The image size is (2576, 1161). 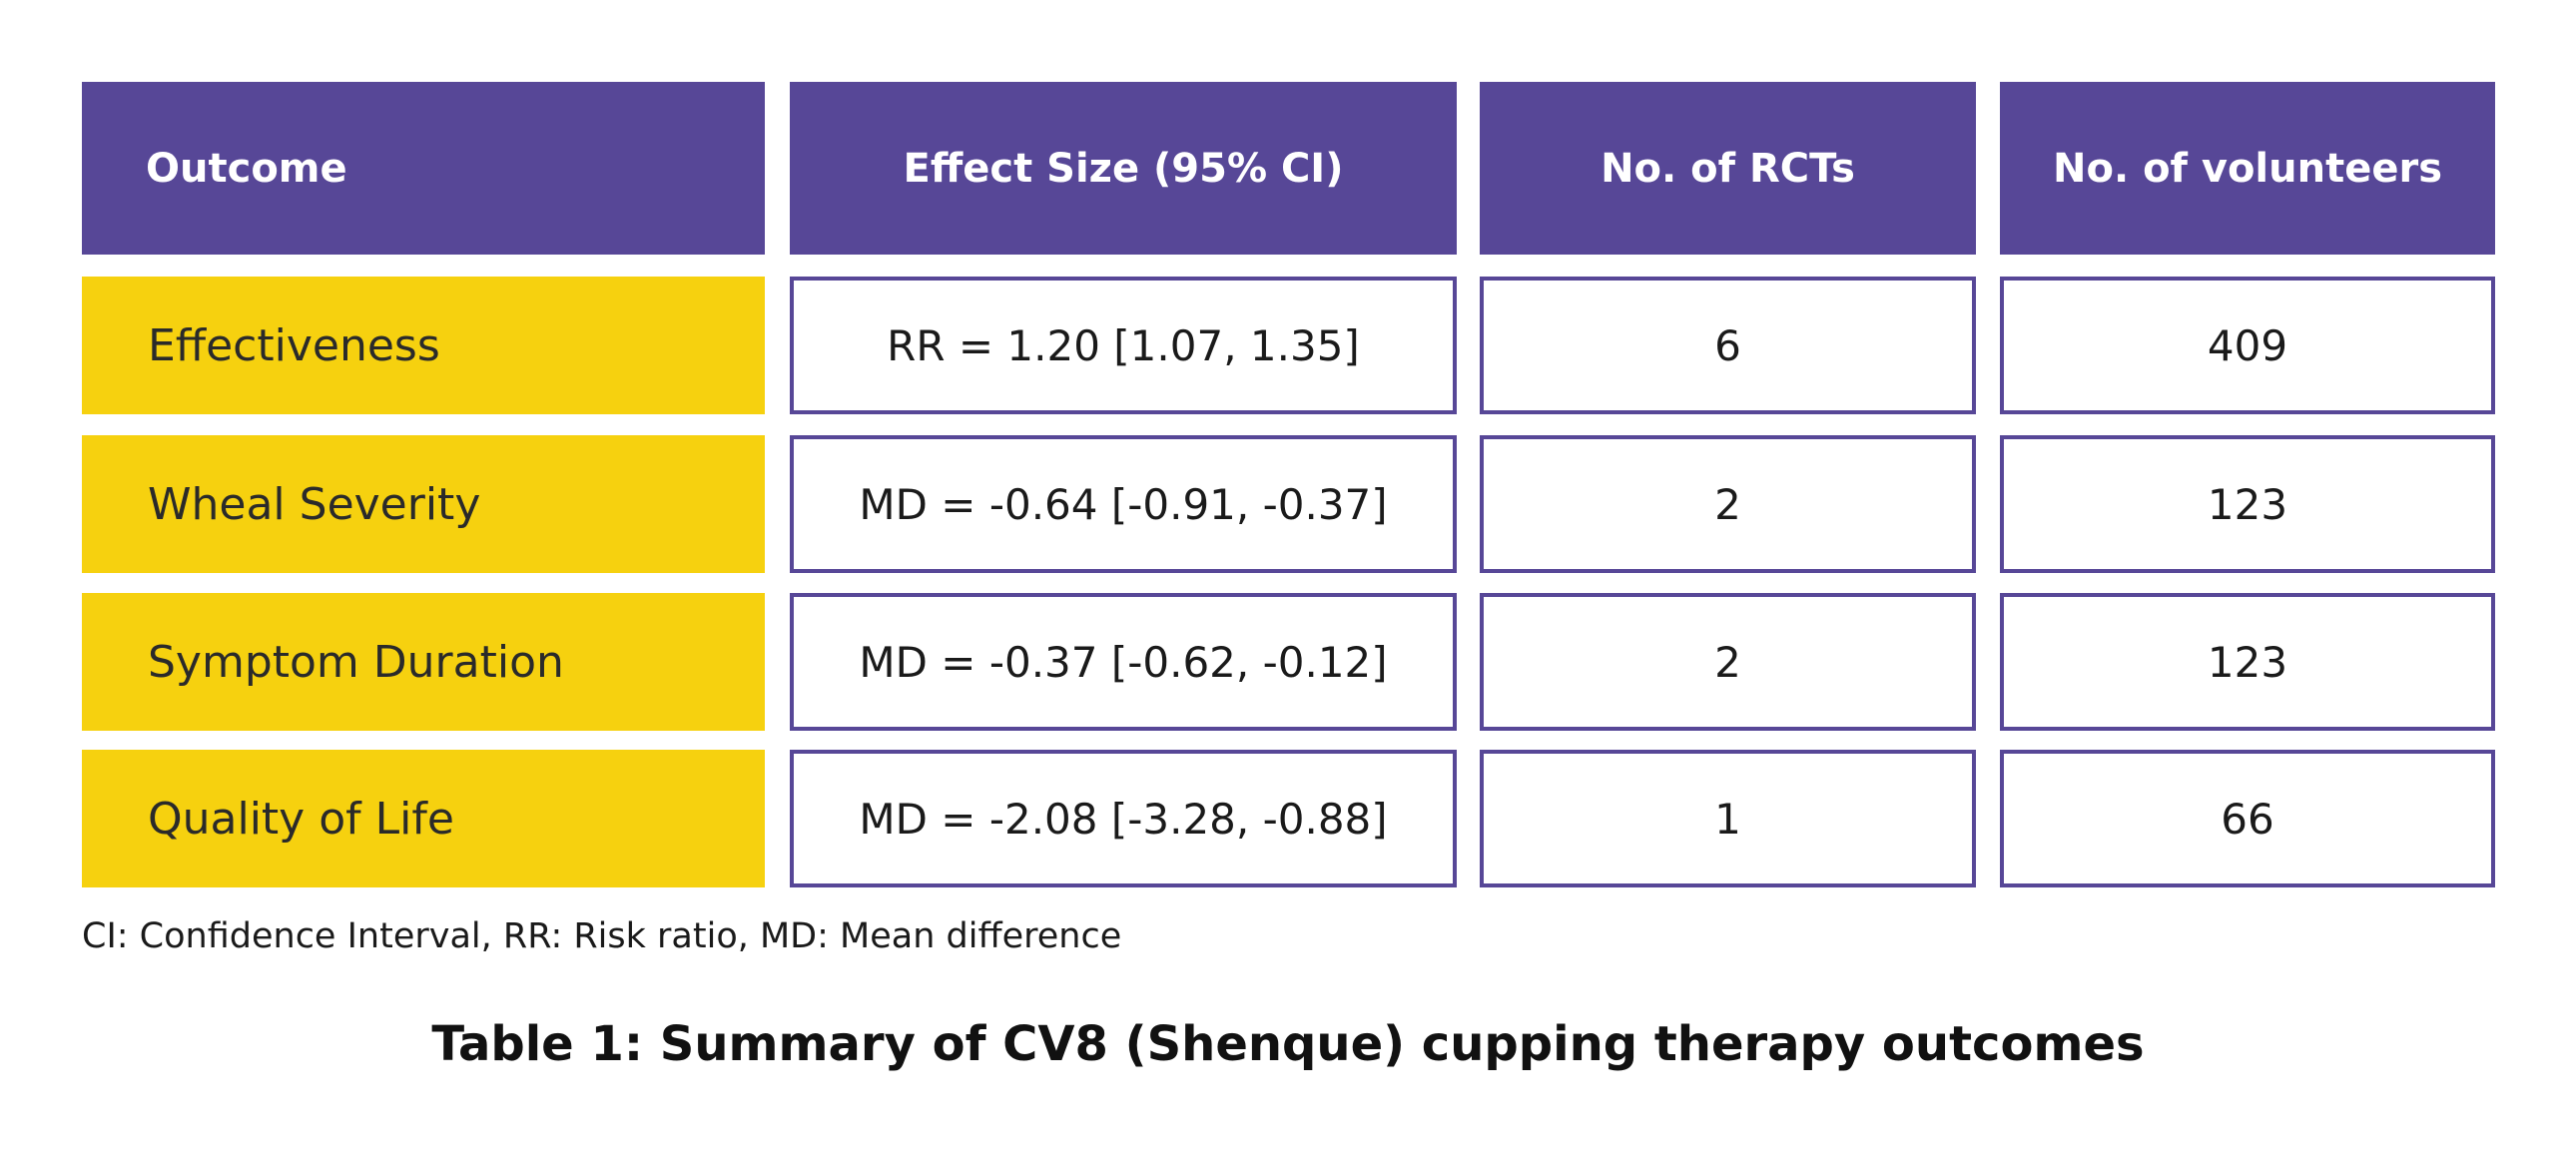 What do you see at coordinates (294, 345) in the screenshot?
I see `row-1-outcome-label: Effectiveness` at bounding box center [294, 345].